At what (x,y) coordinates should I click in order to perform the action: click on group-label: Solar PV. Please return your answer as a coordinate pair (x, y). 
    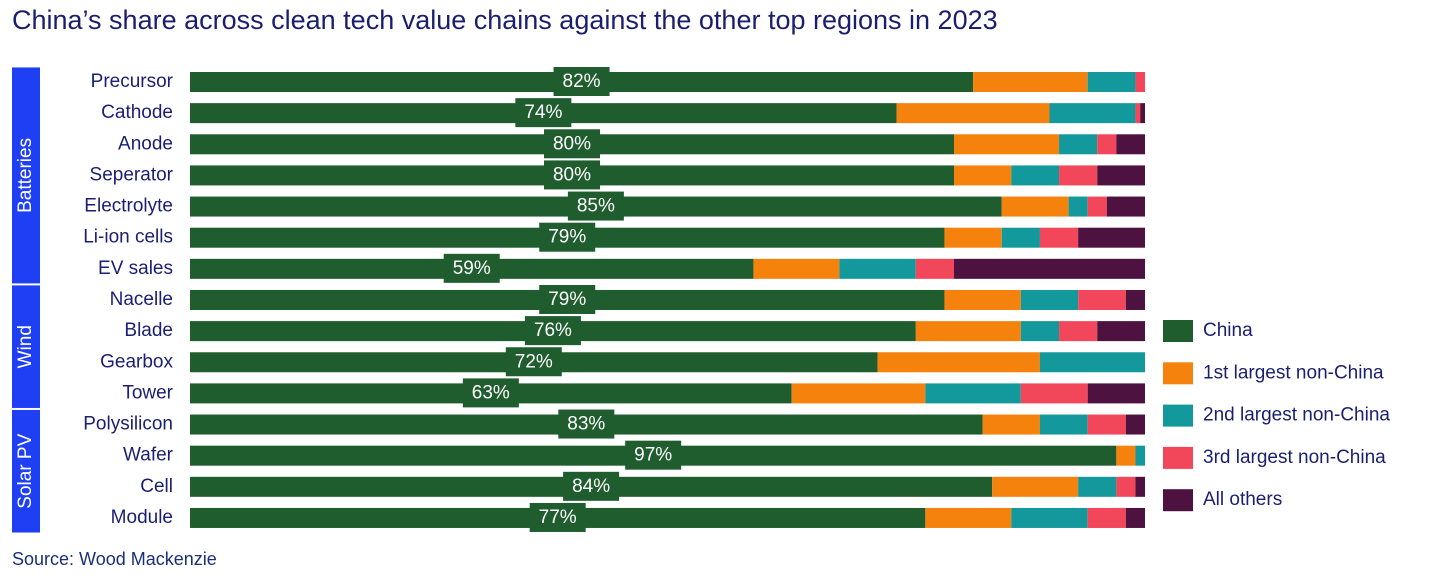
    Looking at the image, I should click on (25, 470).